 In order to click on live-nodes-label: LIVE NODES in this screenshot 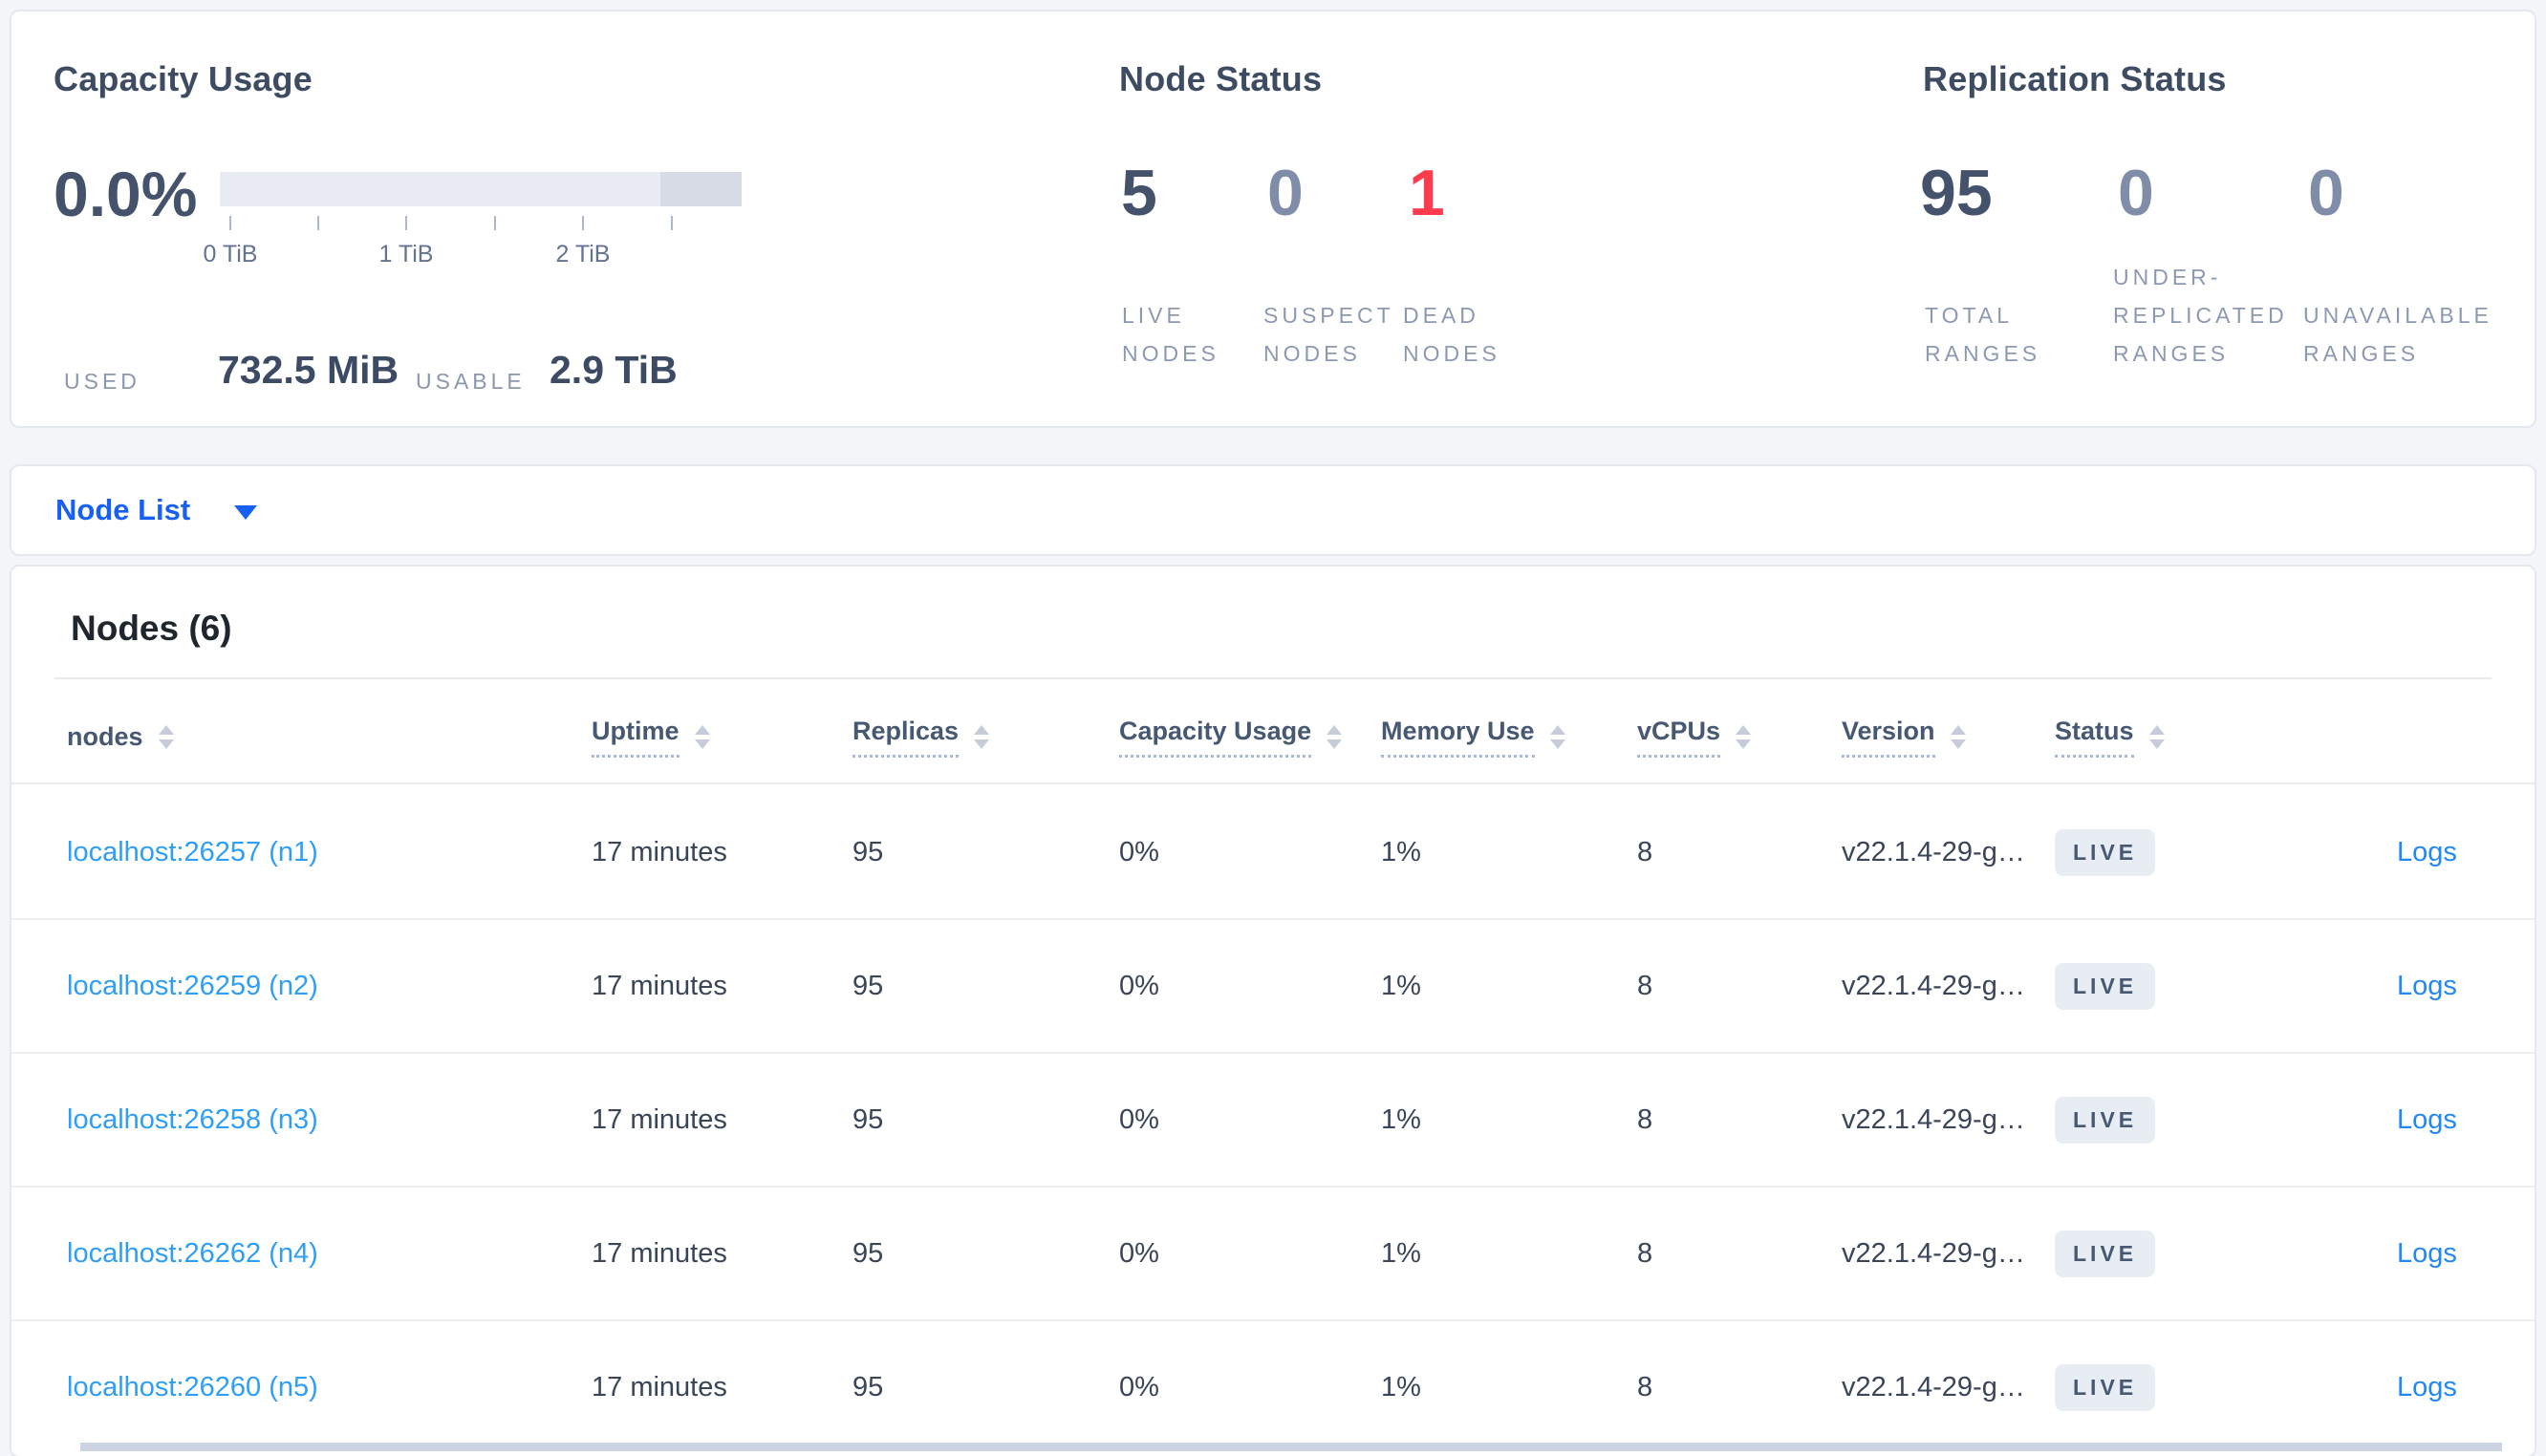, I will do `click(1170, 335)`.